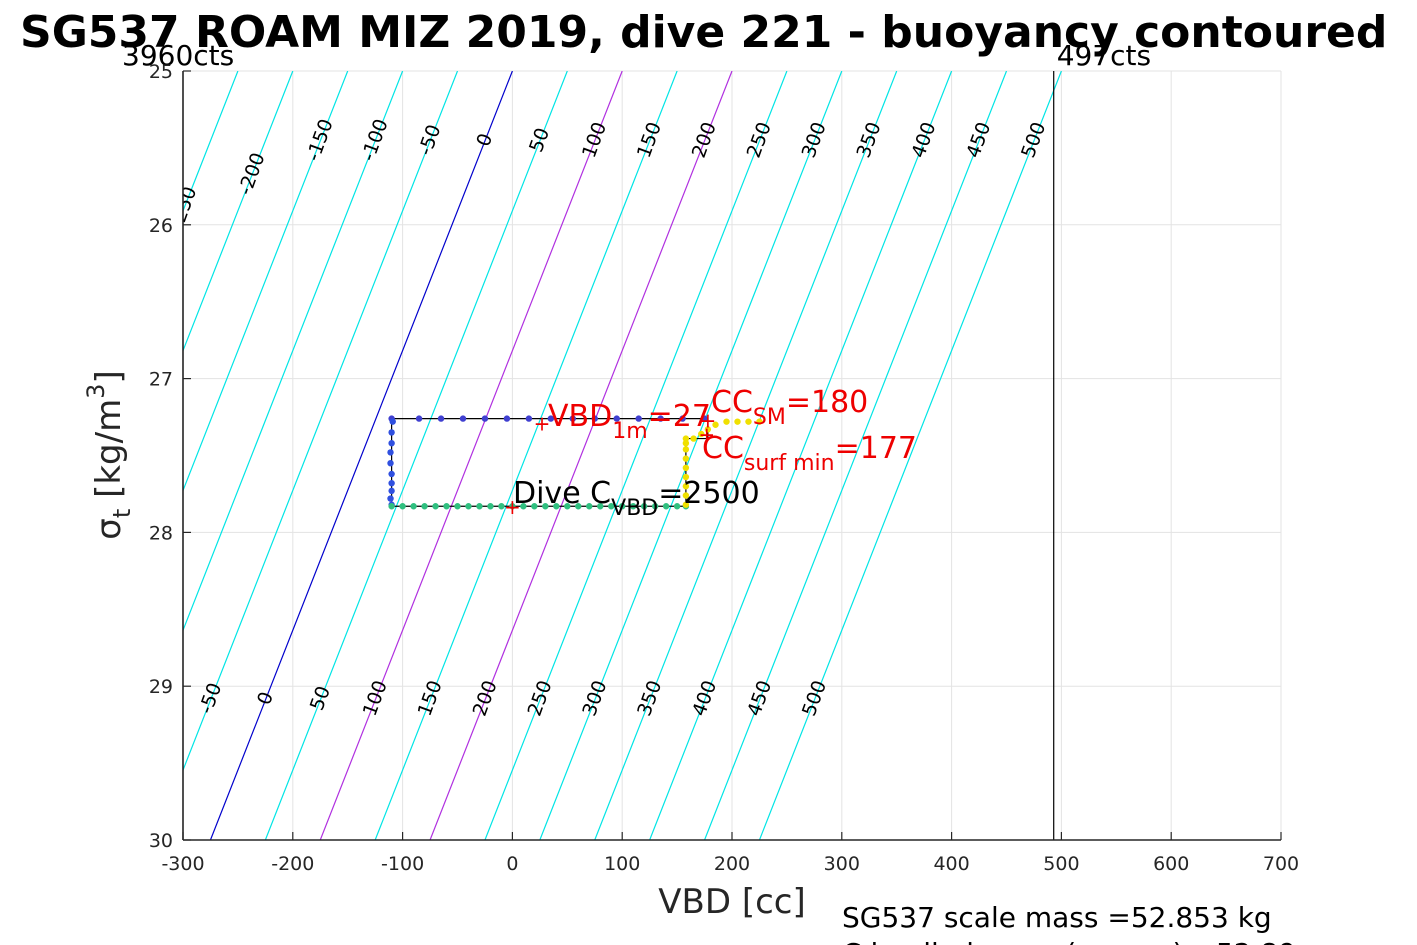  Describe the element at coordinates (539, 140) in the screenshot. I see `contour-label-upper: 50` at that location.